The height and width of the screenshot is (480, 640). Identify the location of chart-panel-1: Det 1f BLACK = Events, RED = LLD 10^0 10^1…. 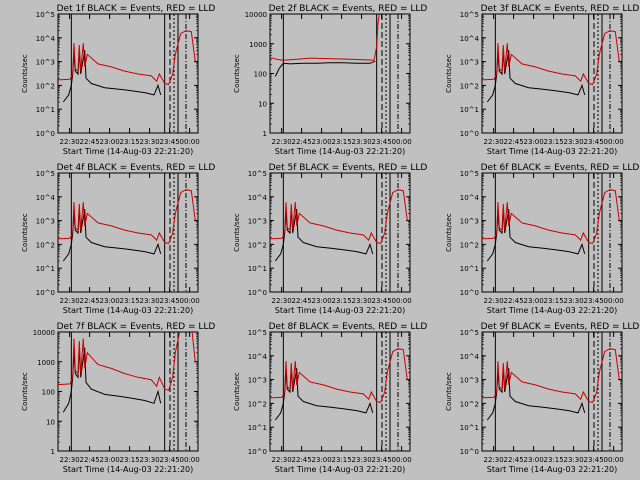
(118, 80).